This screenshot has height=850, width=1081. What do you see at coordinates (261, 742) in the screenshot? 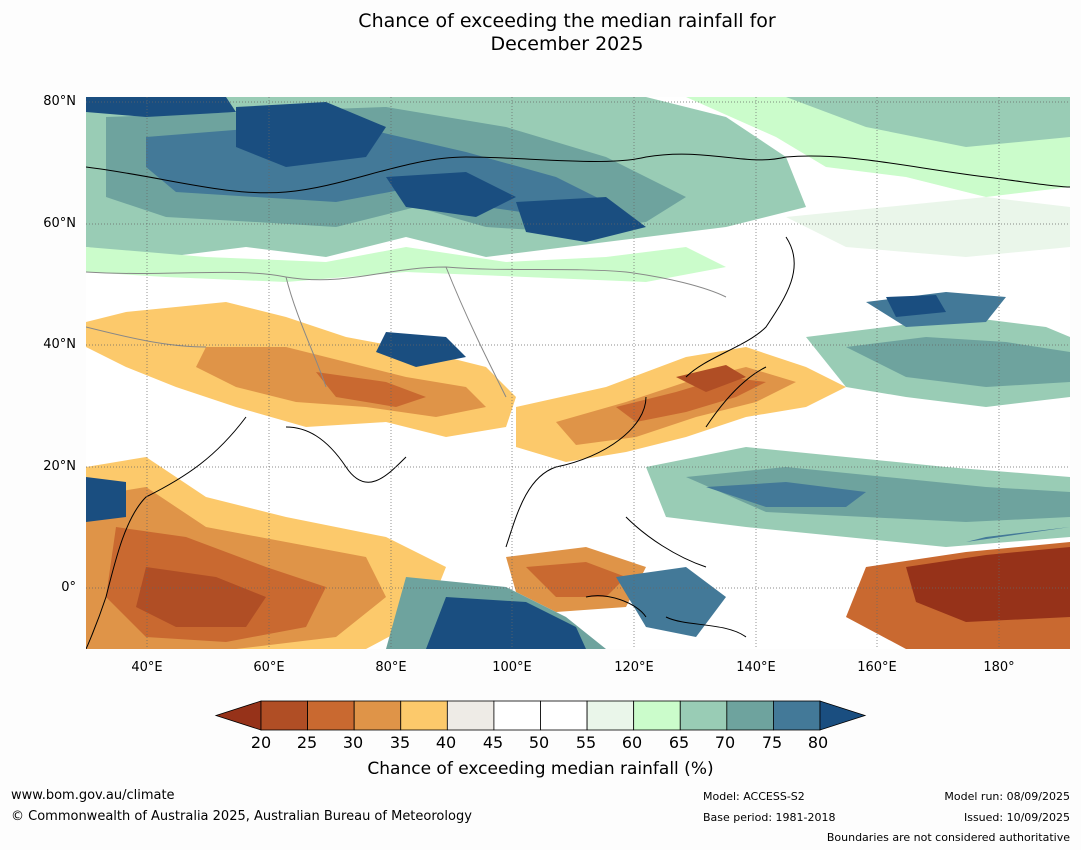
I see `colorbar-tick-20: 20` at bounding box center [261, 742].